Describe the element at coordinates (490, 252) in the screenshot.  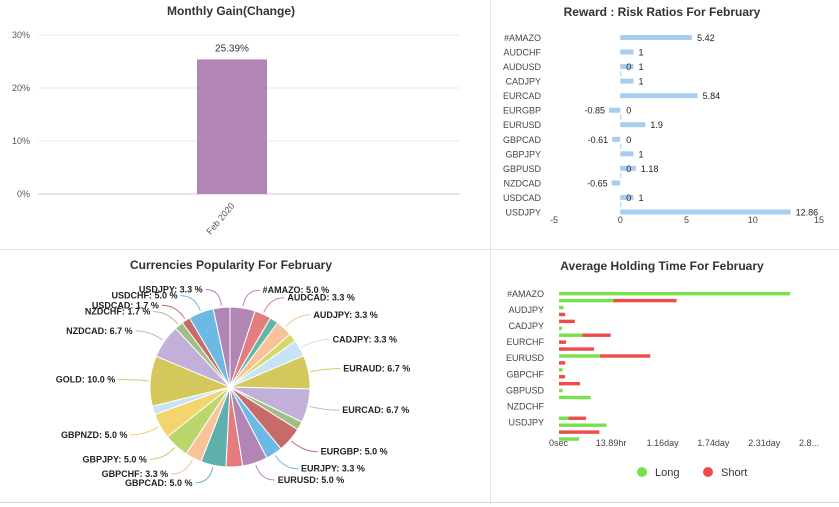
I see `vertical-divider` at that location.